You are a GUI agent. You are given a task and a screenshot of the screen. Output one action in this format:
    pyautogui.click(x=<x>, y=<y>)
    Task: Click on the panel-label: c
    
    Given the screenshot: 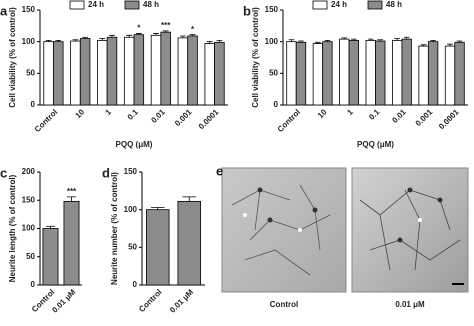 What is the action you would take?
    pyautogui.click(x=3, y=172)
    